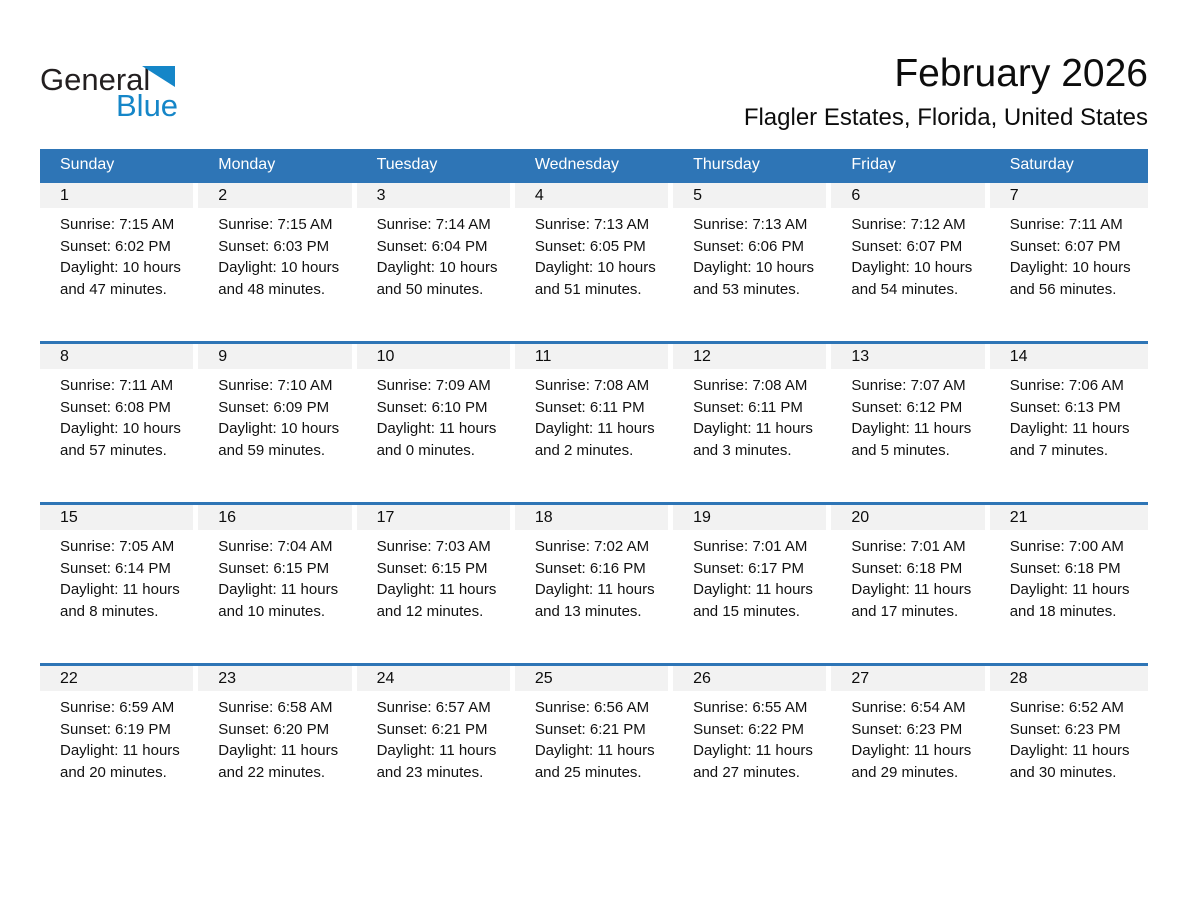 This screenshot has width=1188, height=918. I want to click on weekday-header-monday: Monday, so click(277, 165).